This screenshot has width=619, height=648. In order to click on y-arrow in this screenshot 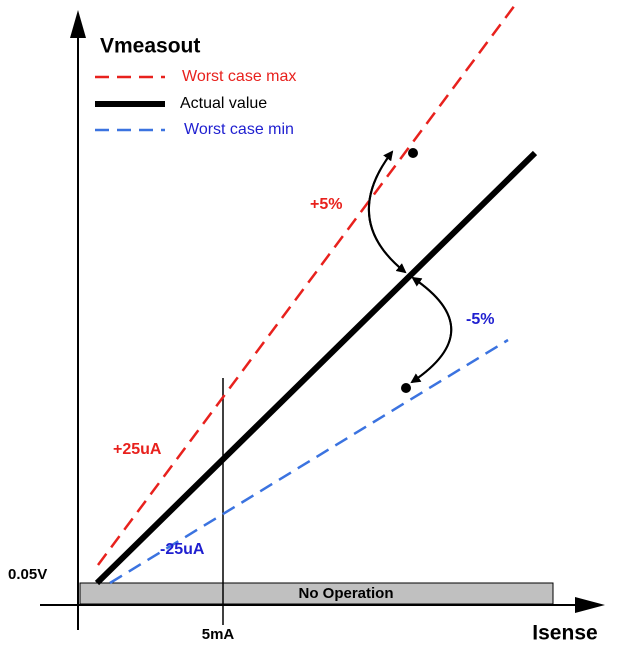, I will do `click(78, 24)`.